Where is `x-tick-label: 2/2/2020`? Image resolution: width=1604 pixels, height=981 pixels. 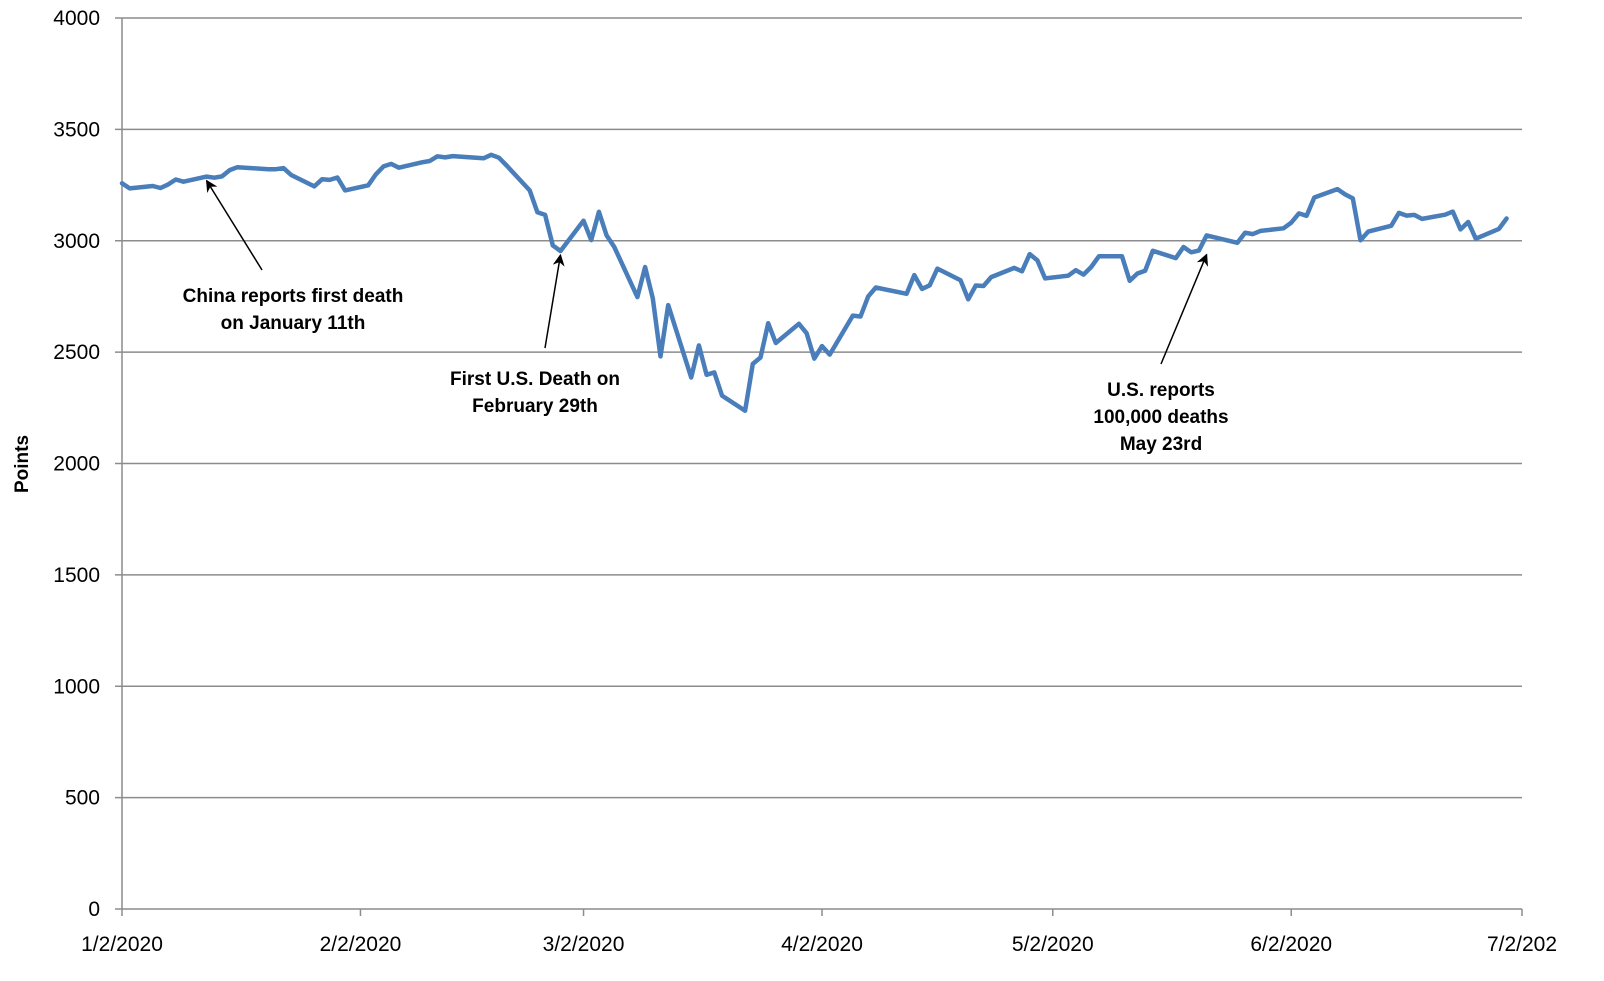
x-tick-label: 2/2/2020 is located at coordinates (361, 944).